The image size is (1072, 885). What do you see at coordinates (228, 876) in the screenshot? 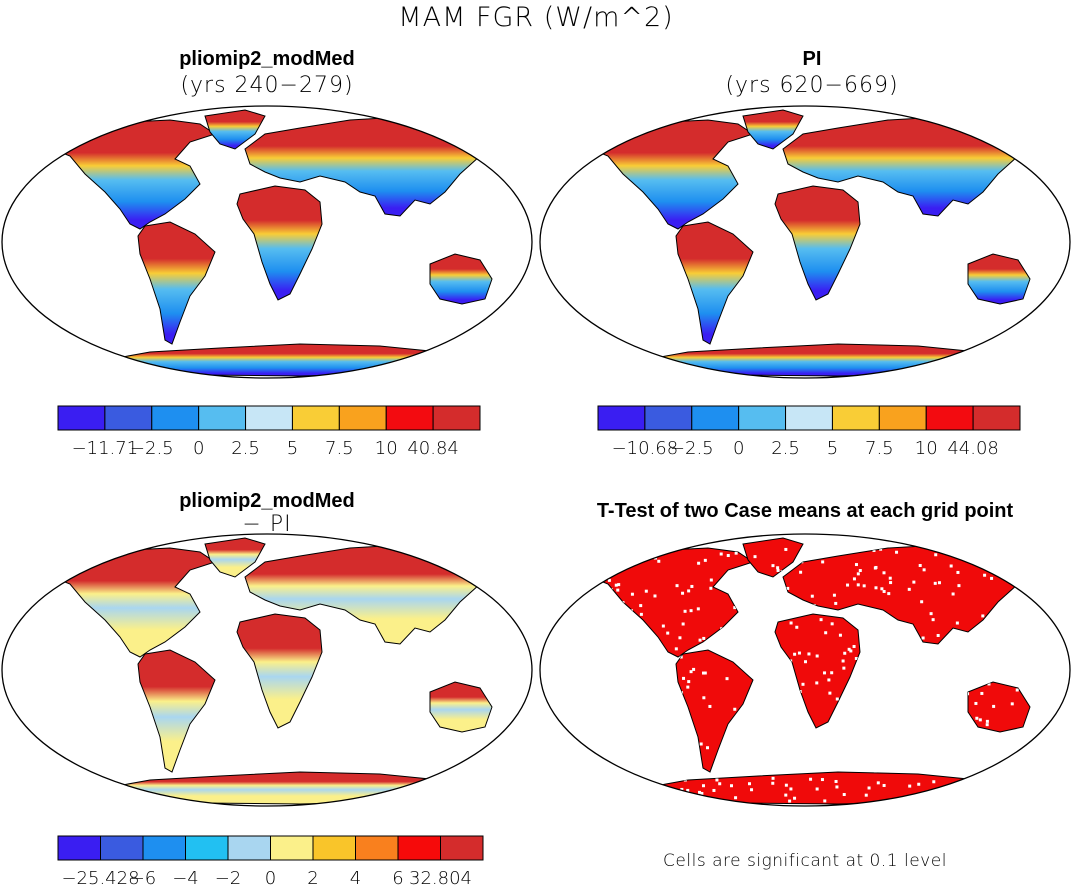
I see `colorbar-tick-label: −2` at bounding box center [228, 876].